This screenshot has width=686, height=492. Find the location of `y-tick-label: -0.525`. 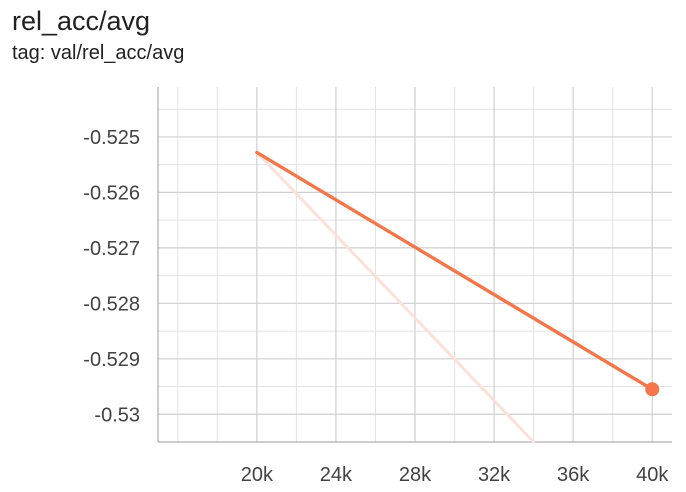

y-tick-label: -0.525 is located at coordinates (111, 138).